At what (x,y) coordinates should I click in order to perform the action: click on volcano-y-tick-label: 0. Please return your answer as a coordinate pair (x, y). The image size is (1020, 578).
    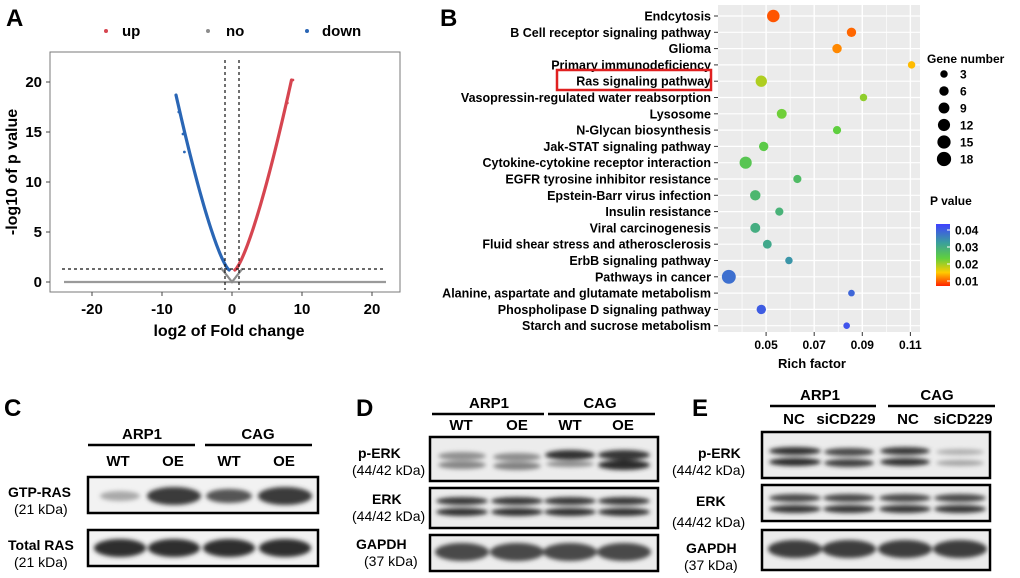
    Looking at the image, I should click on (38, 282).